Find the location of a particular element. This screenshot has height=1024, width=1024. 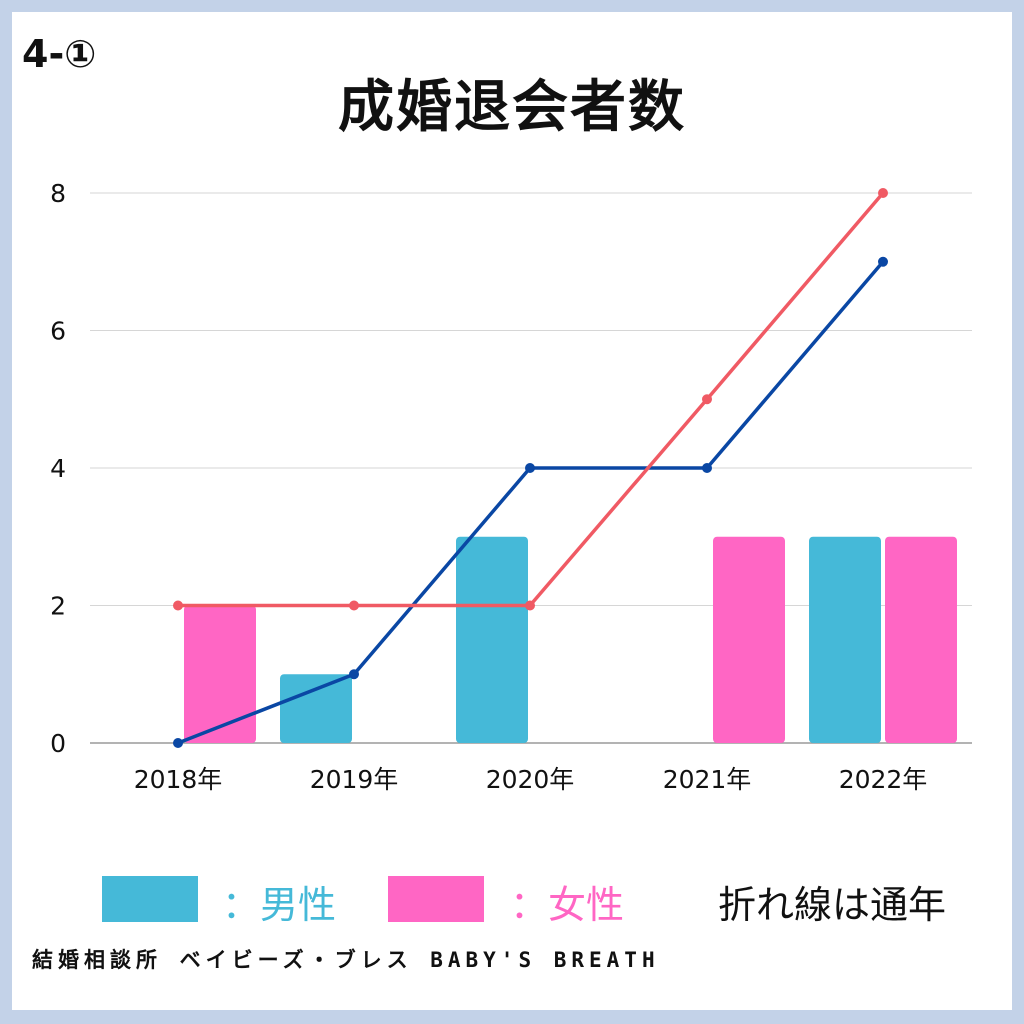

footer-brand: 結婚相談所 ベイビーズ・ブレス BABY'S BREATH is located at coordinates (346, 960).